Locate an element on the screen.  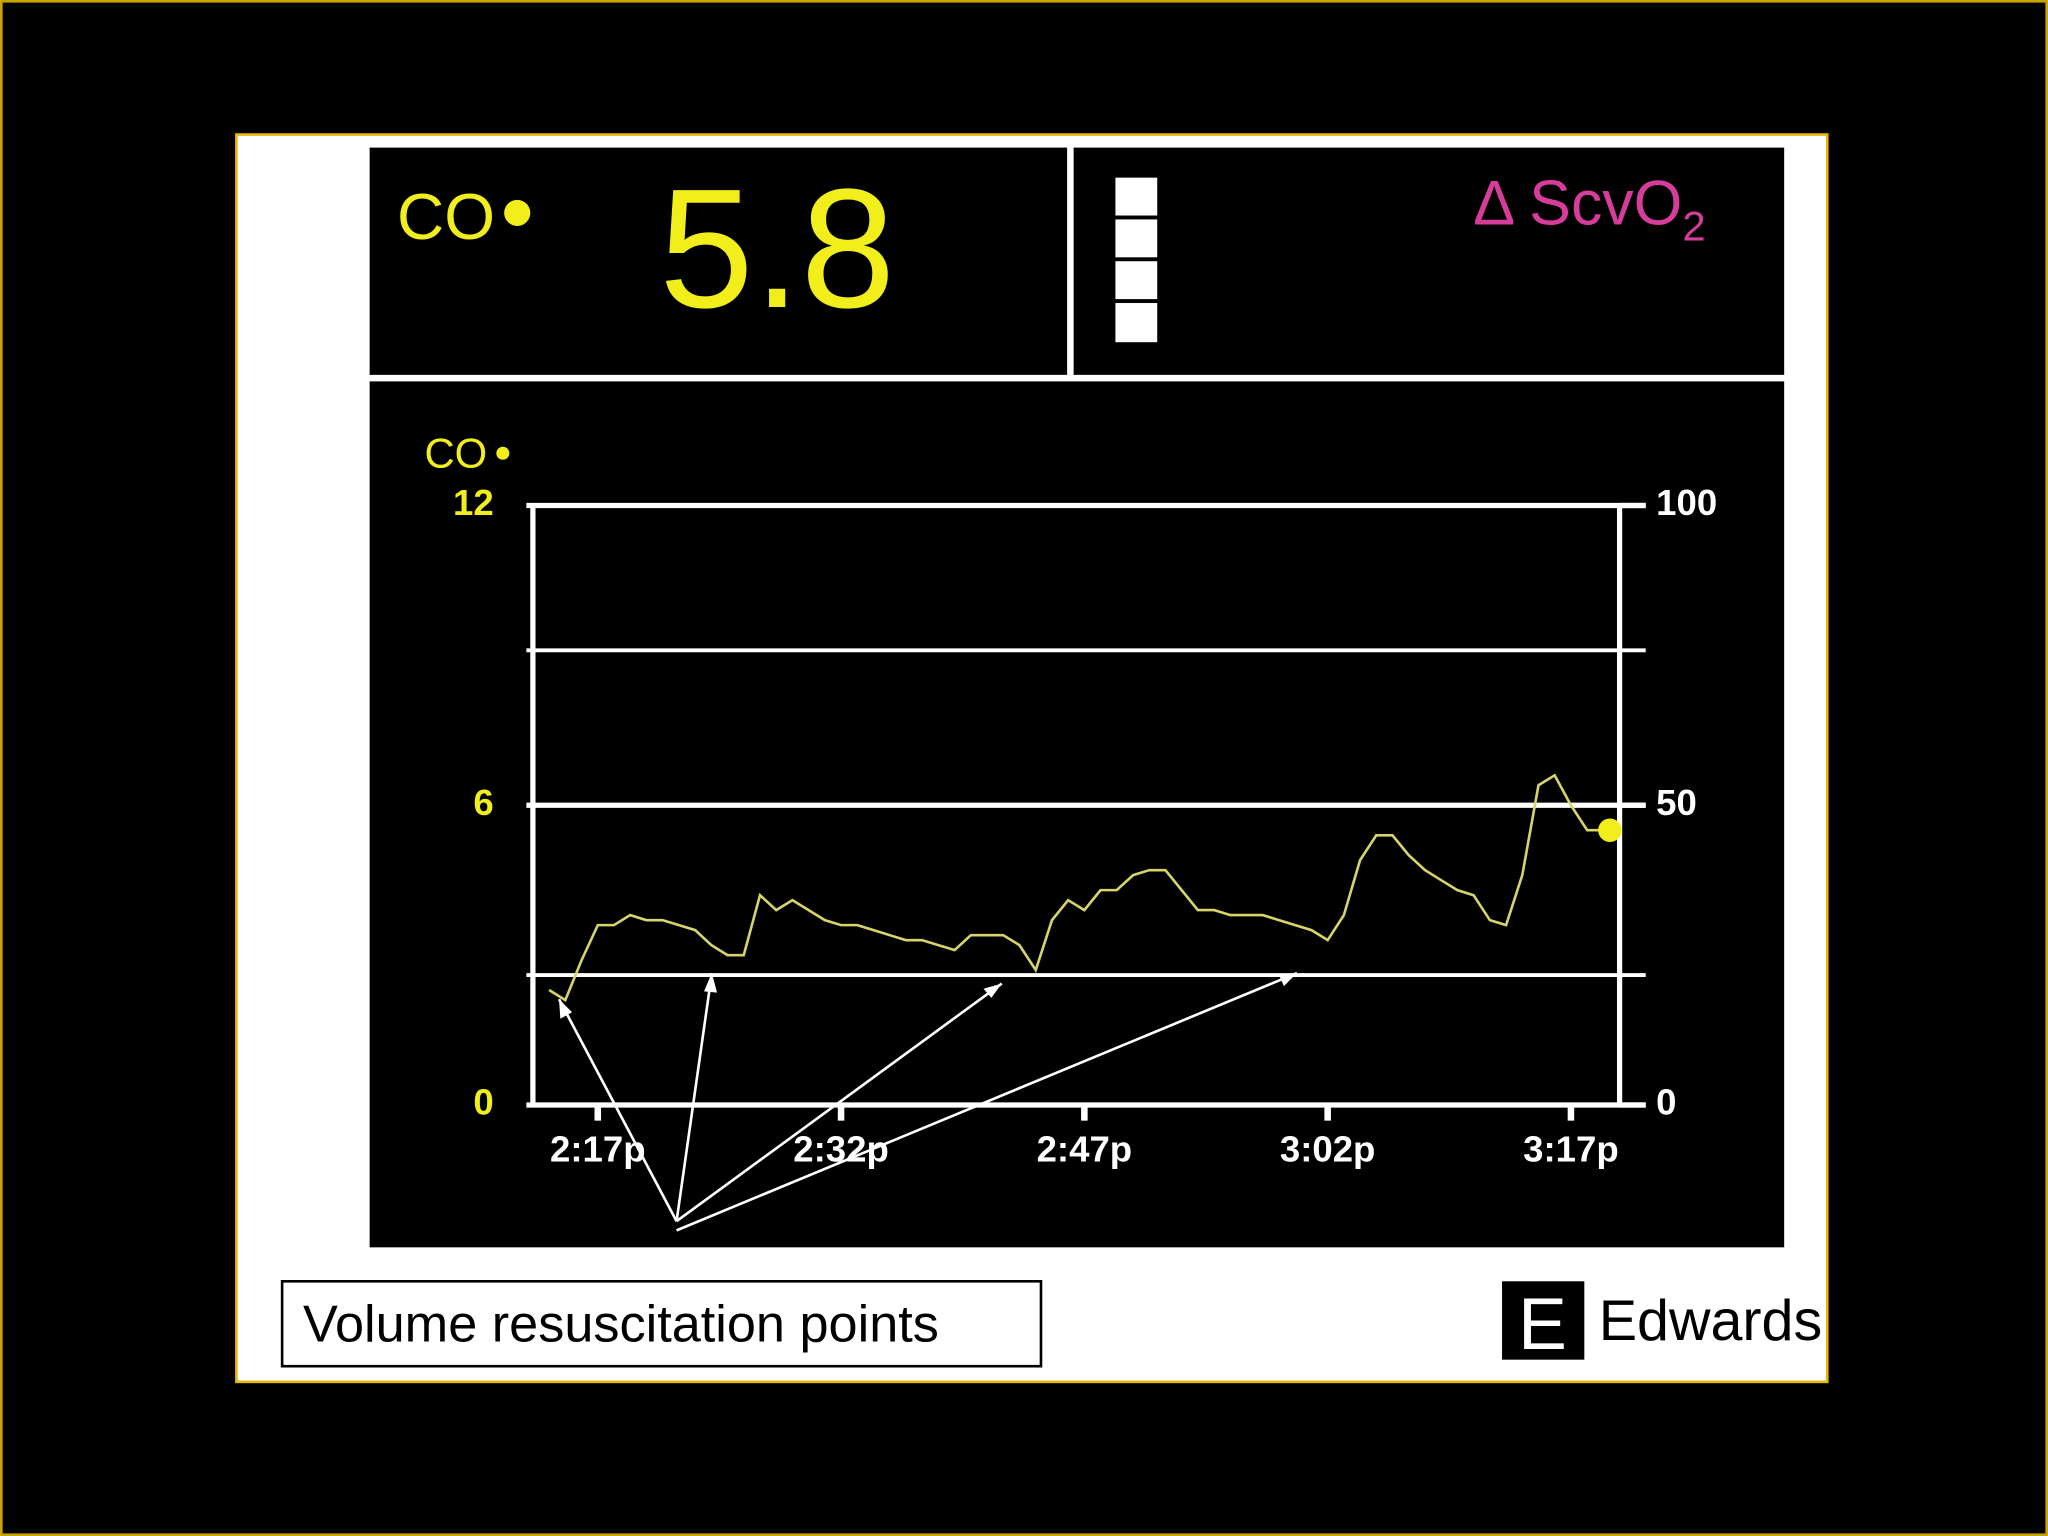
annotation-arrows is located at coordinates (927, 1101).